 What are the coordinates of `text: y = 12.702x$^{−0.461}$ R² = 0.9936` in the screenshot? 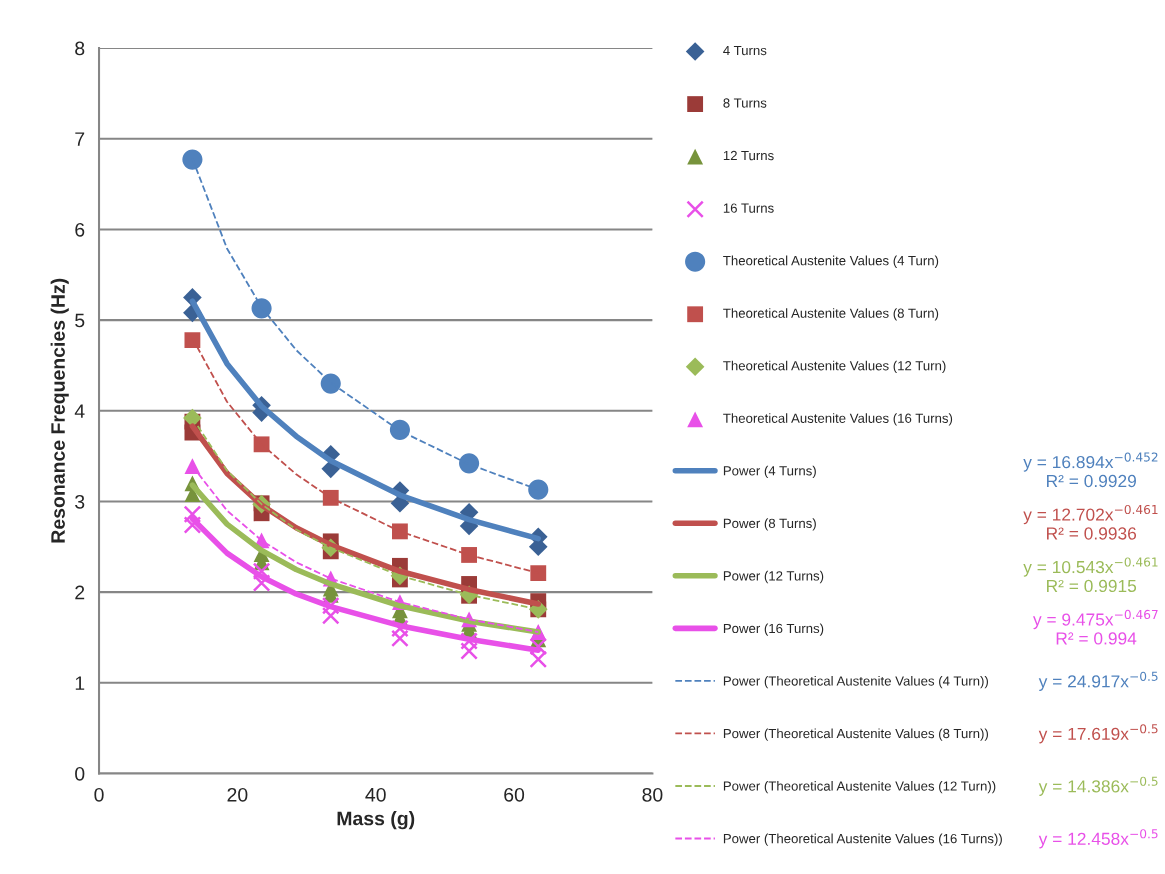 It's located at (1090, 522).